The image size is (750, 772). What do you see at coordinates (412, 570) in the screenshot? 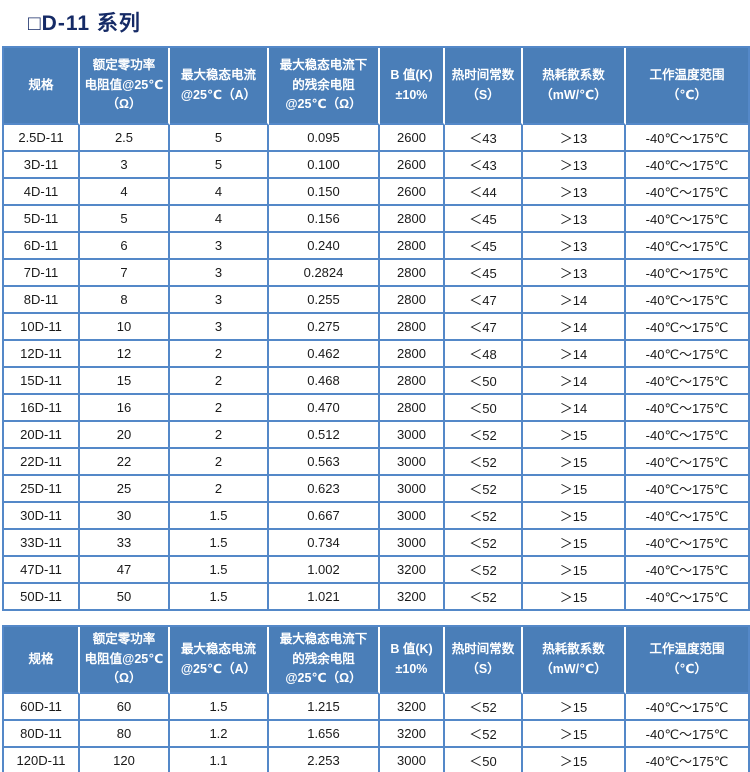
I see `b-value-cell: 3200` at bounding box center [412, 570].